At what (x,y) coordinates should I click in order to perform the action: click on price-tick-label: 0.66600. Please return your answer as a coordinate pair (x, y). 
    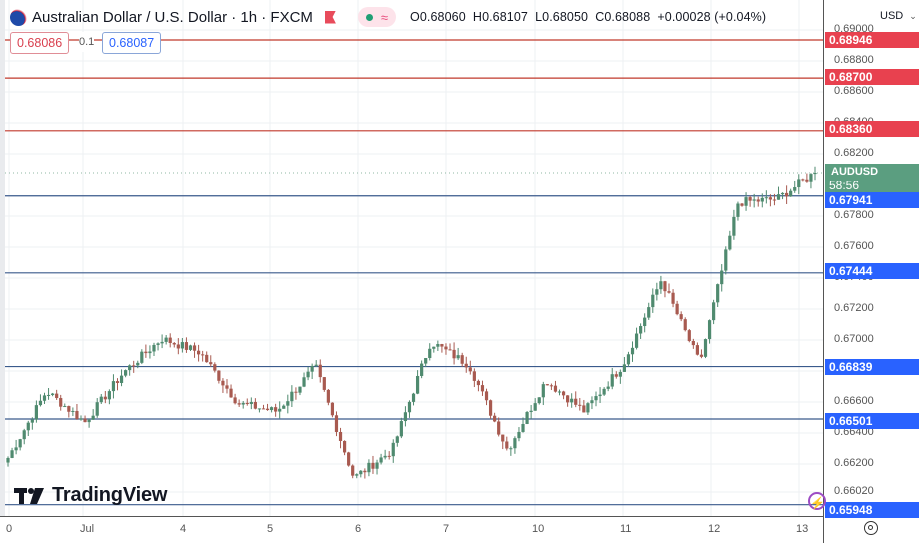
    Looking at the image, I should click on (854, 401).